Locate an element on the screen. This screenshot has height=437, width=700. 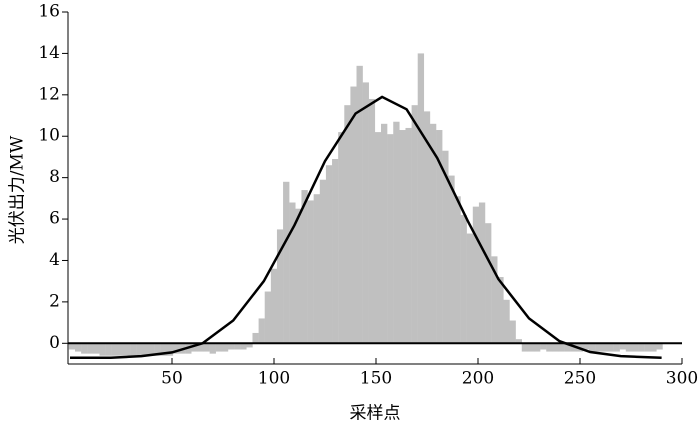
x-tick-label: 300 is located at coordinates (682, 379).